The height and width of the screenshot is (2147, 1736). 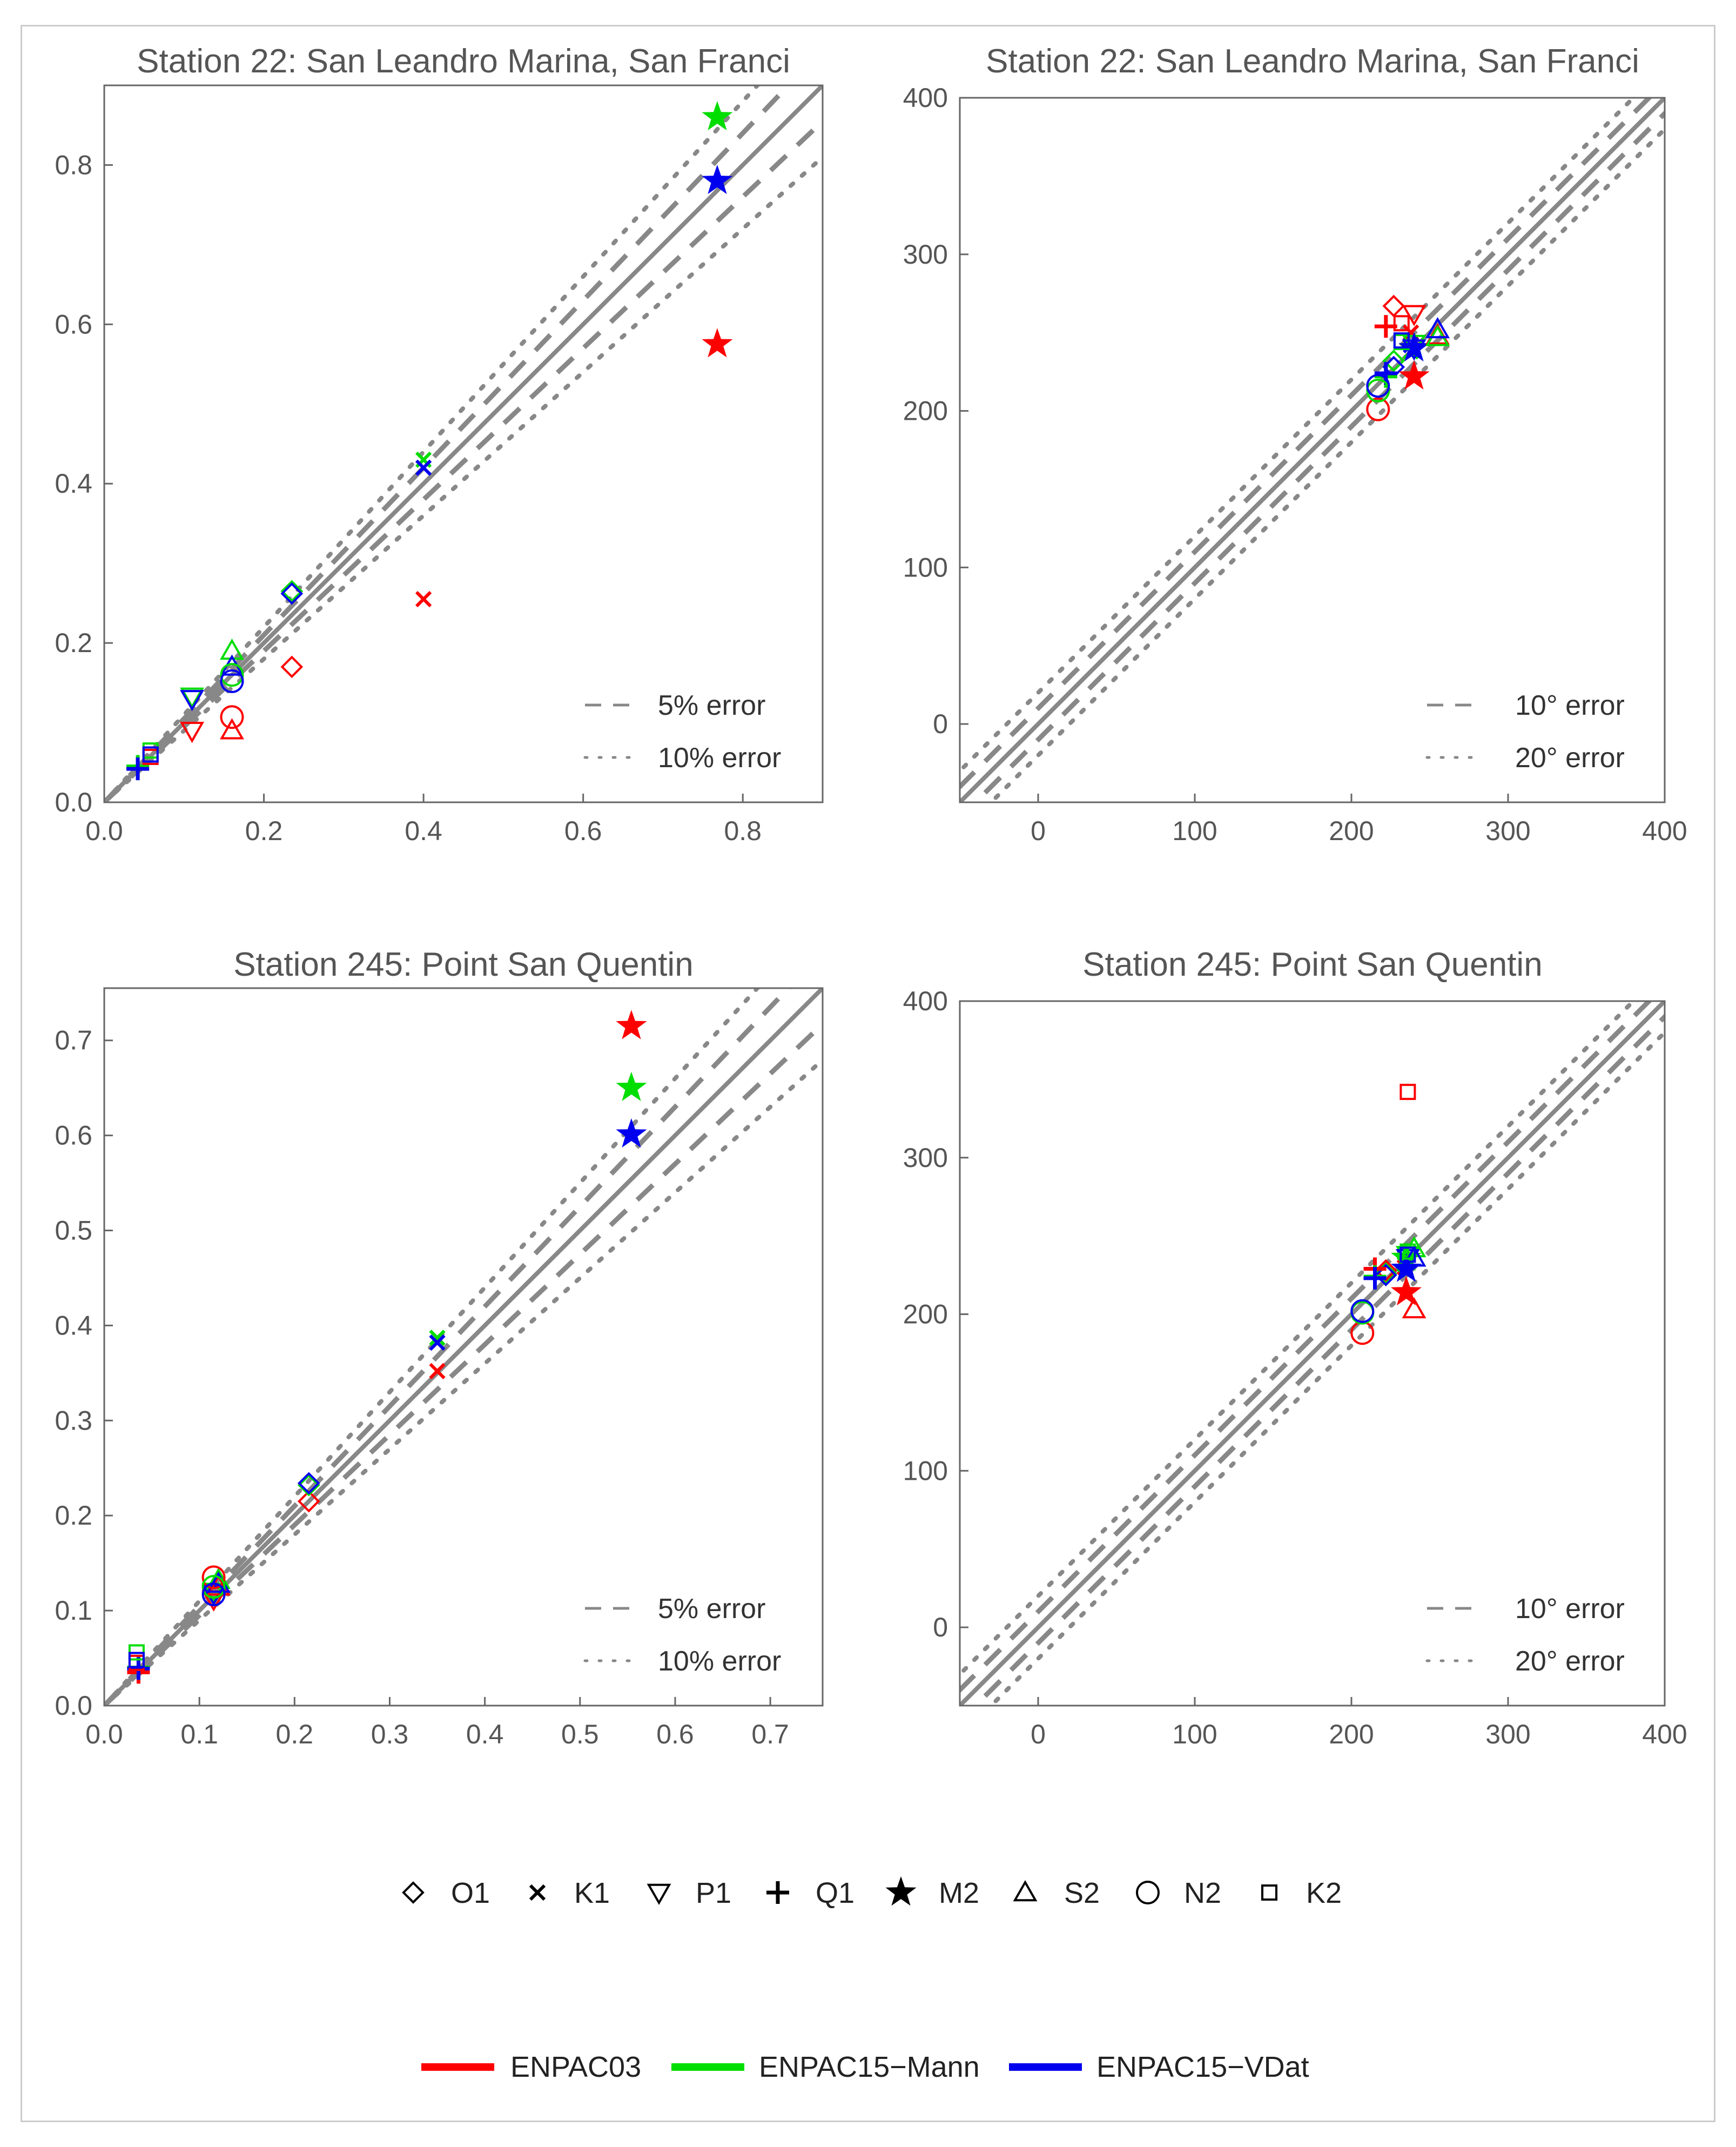 What do you see at coordinates (1507, 1734) in the screenshot?
I see `x-tick-label: 300` at bounding box center [1507, 1734].